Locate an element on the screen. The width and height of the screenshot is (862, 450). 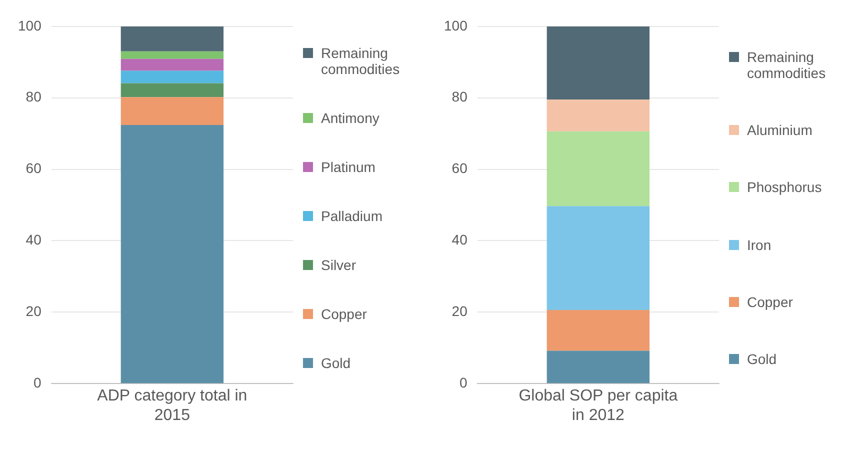
legend-label: Palladium is located at coordinates (351, 216).